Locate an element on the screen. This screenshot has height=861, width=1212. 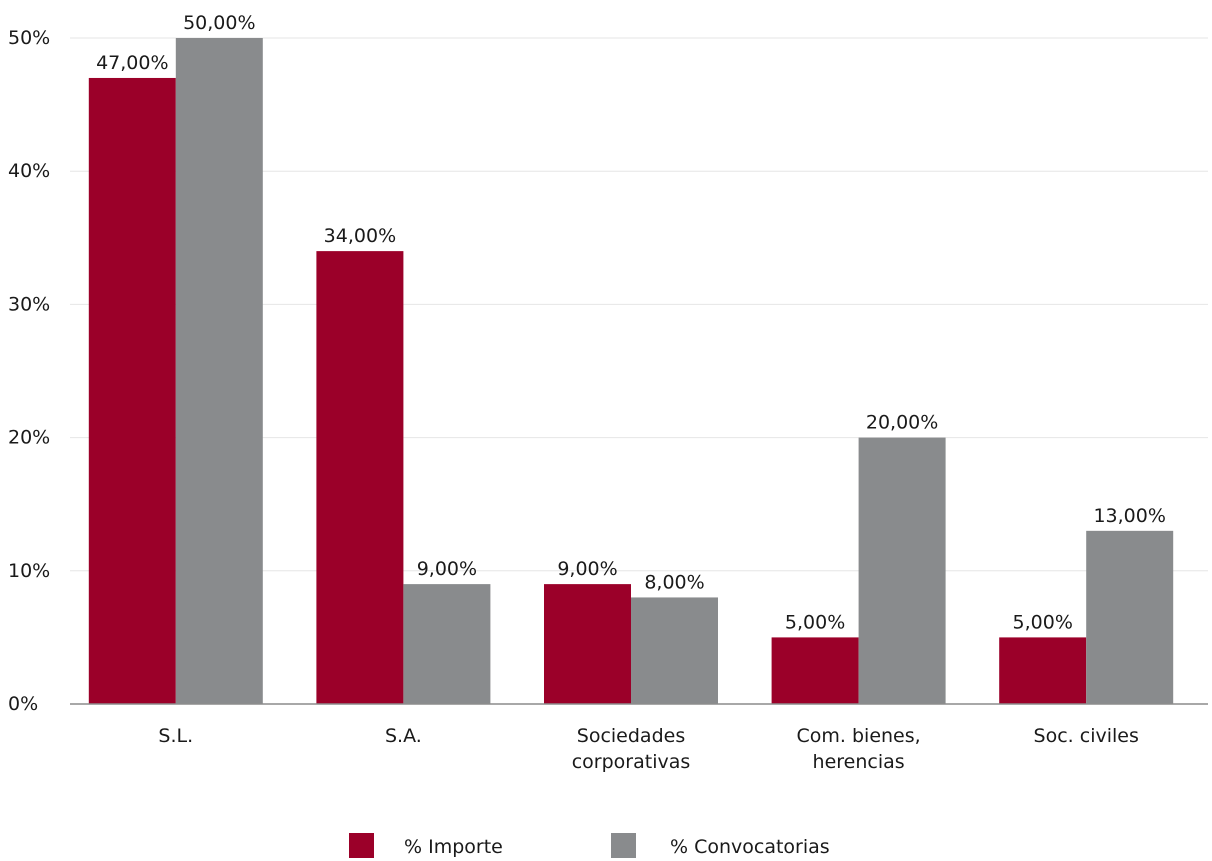
data-label: 50,00% is located at coordinates (219, 23).